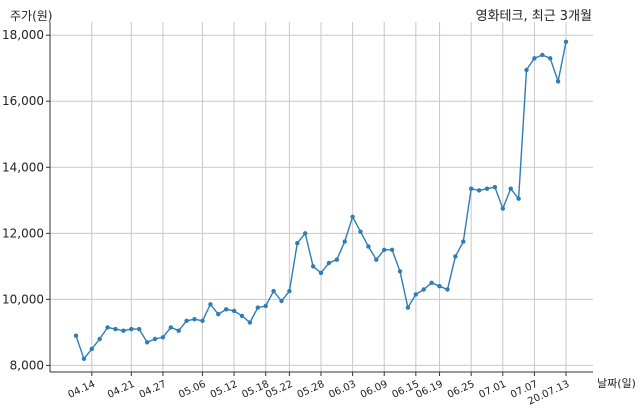 Image resolution: width=640 pixels, height=414 pixels. What do you see at coordinates (23, 101) in the screenshot?
I see `y-tick-label: 16,000` at bounding box center [23, 101].